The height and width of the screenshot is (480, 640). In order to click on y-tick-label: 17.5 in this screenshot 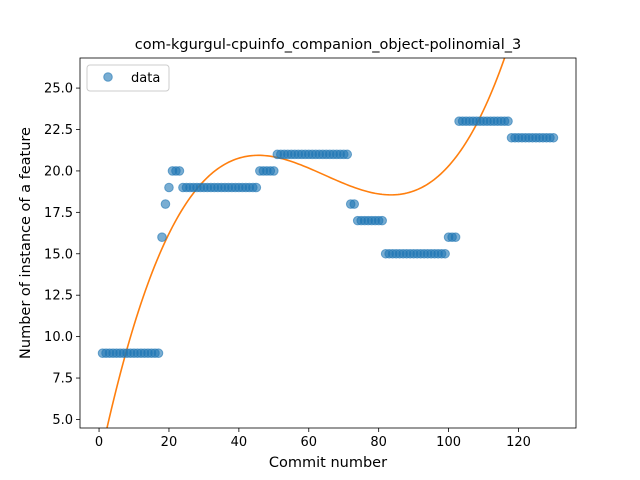, I will do `click(58, 213)`.